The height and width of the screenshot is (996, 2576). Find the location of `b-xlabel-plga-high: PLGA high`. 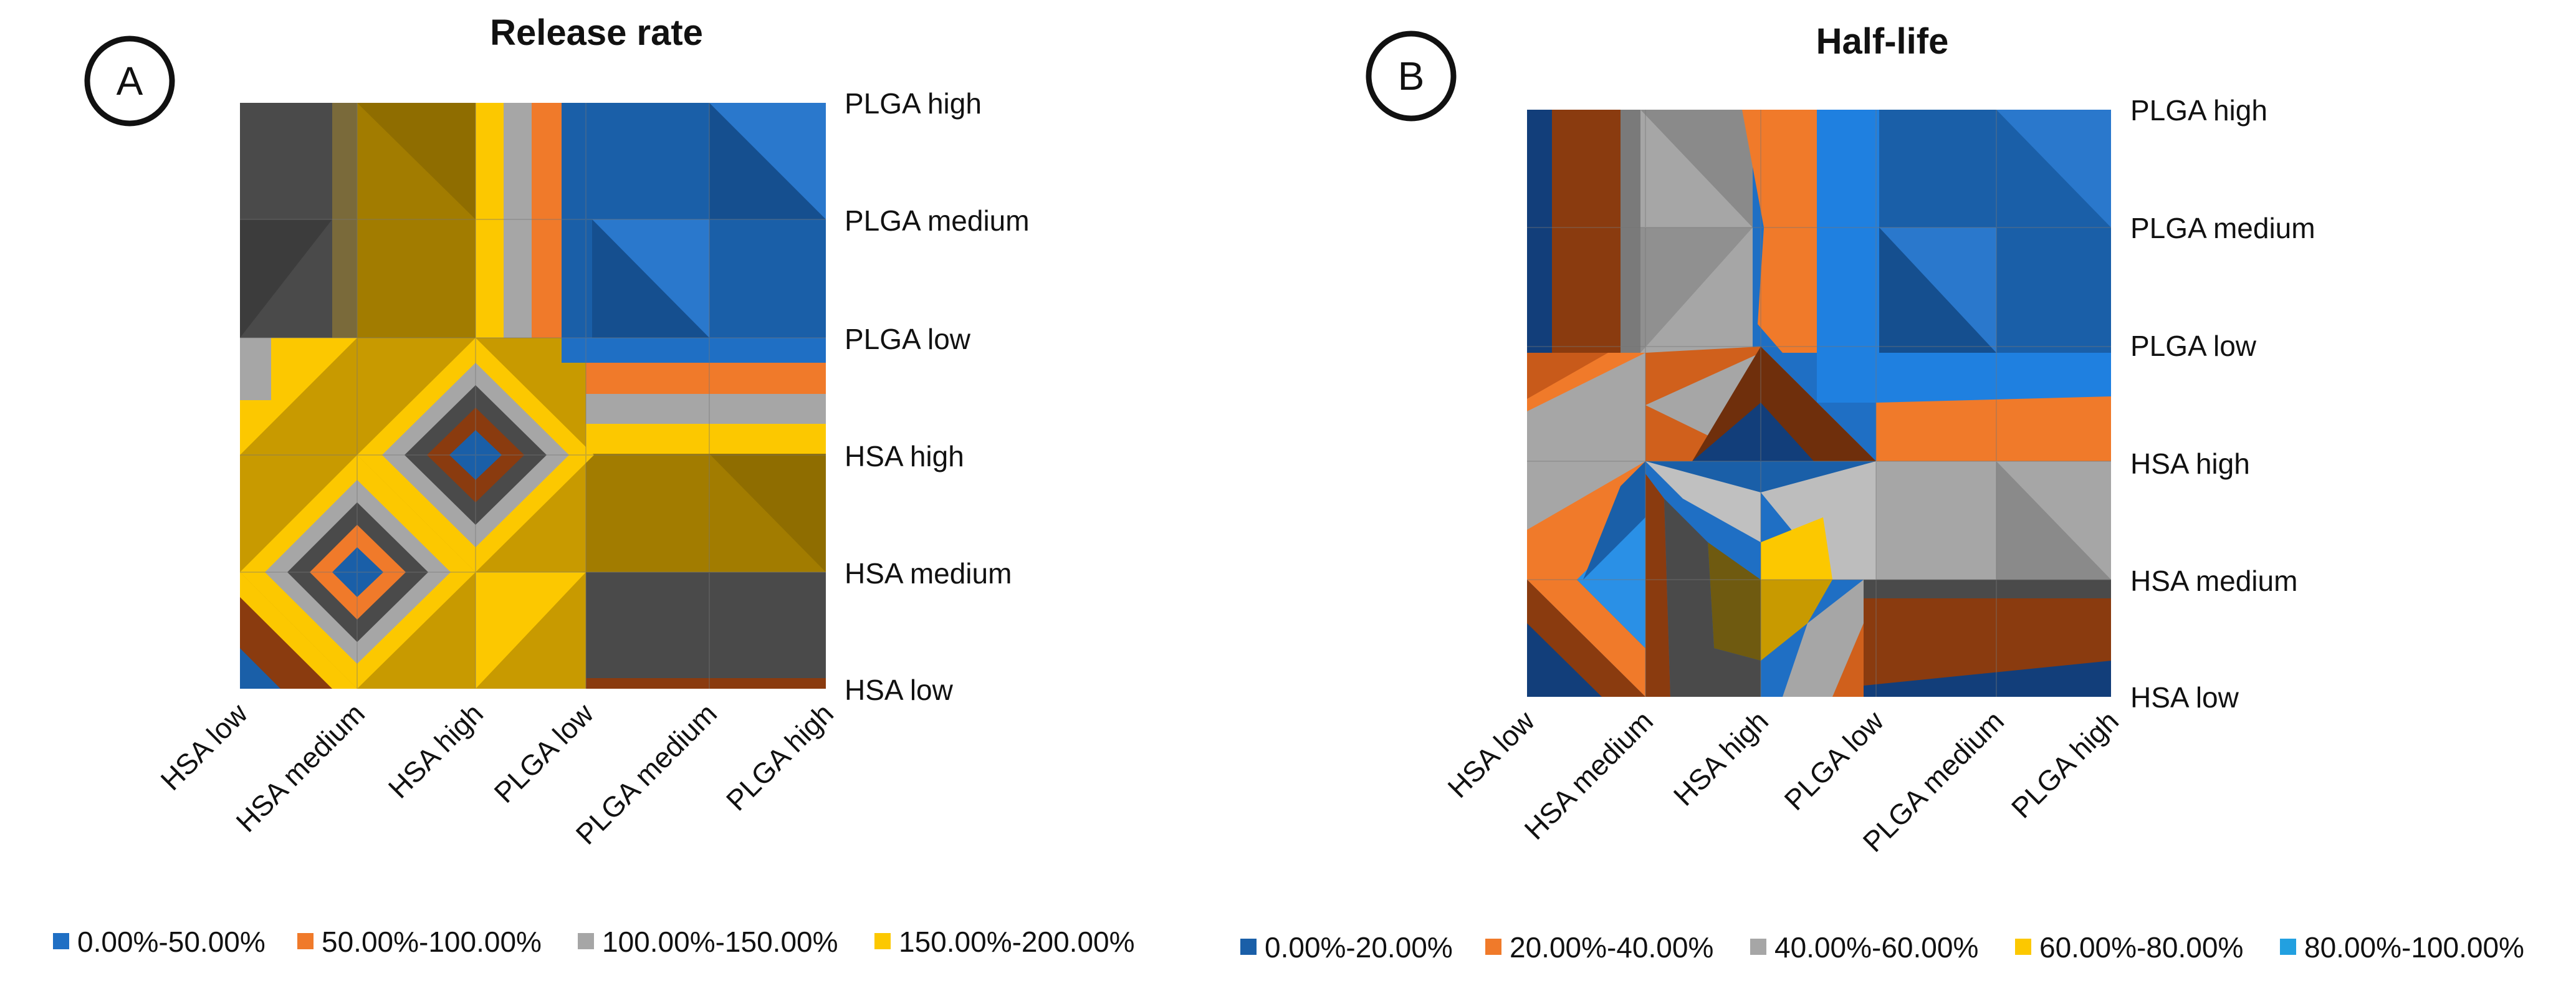

b-xlabel-plga-high: PLGA high is located at coordinates (2065, 764).